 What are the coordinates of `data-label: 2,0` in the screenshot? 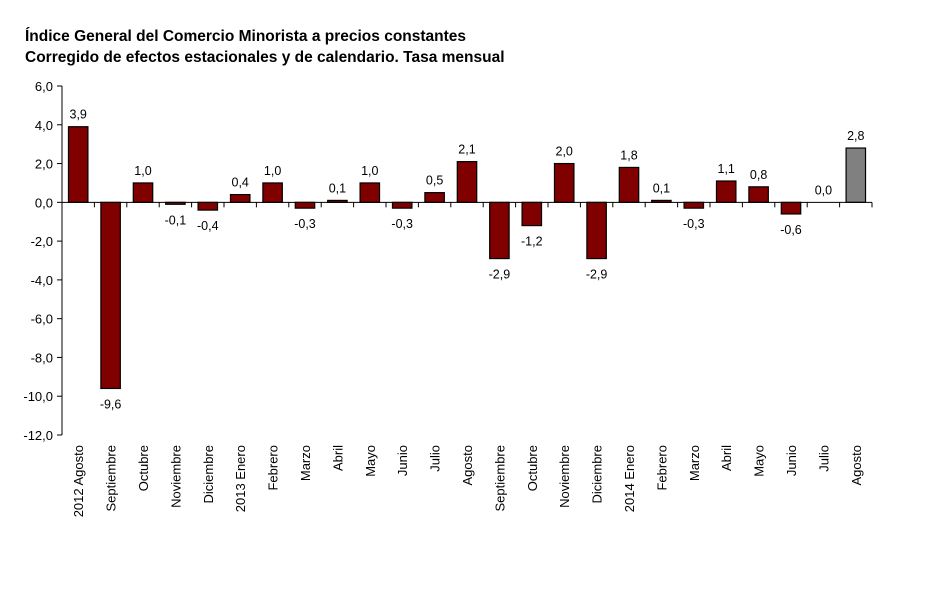 It's located at (564, 152).